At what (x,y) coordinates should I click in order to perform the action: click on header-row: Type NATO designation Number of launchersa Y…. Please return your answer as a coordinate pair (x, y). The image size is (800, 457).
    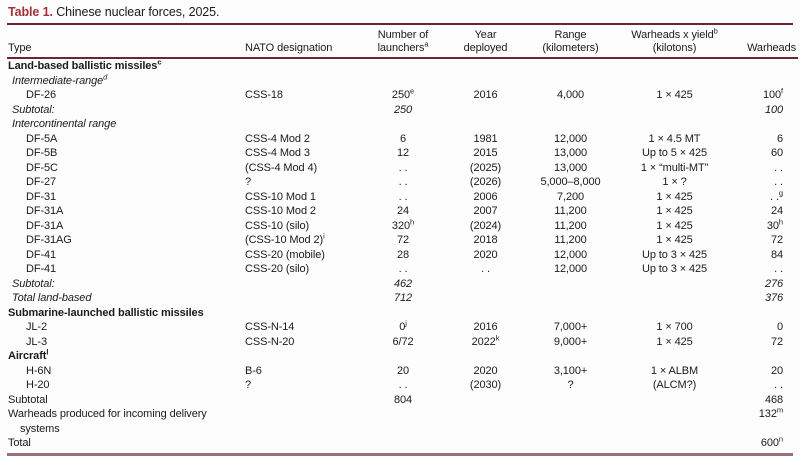
    Looking at the image, I should click on (402, 42).